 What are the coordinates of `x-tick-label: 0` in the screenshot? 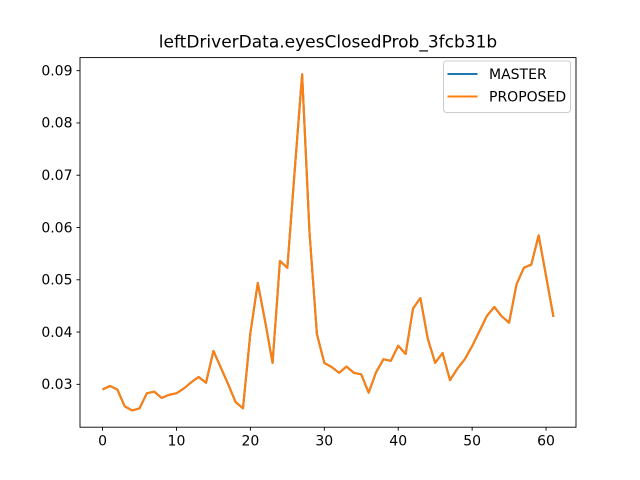 It's located at (102, 442).